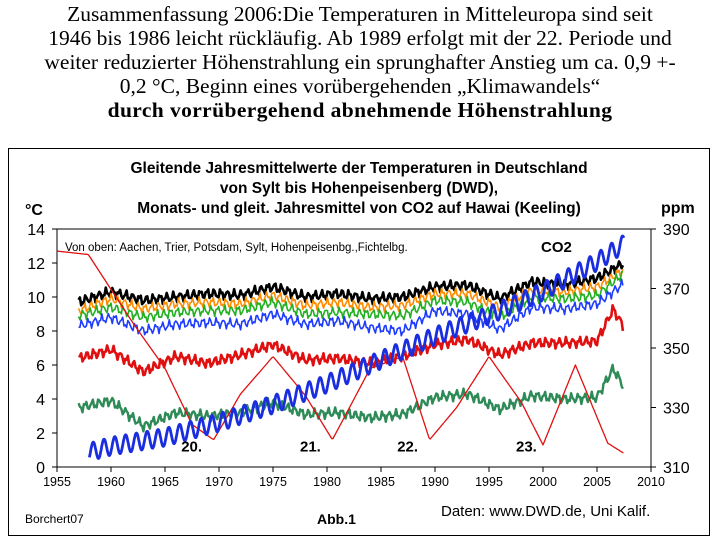 This screenshot has height=540, width=720. Describe the element at coordinates (36, 230) in the screenshot. I see `y-left-tick-label: 14` at that location.